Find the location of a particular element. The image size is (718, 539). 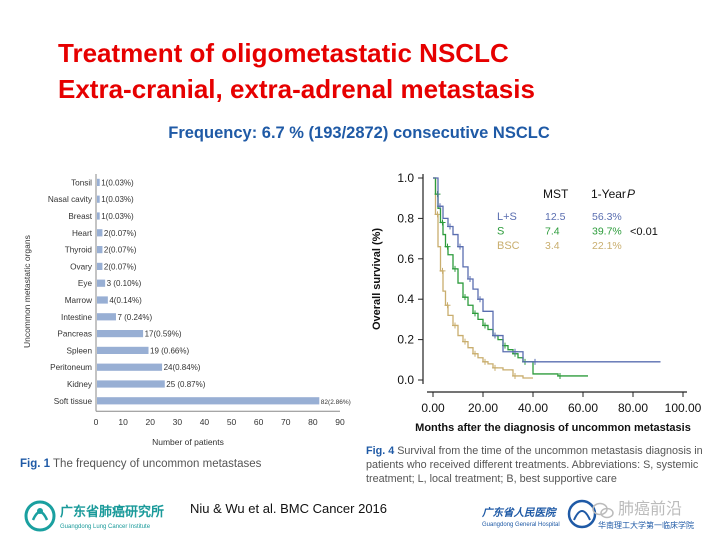

fig1-caption-text: The frequency of uncommon metastases is located at coordinates (157, 464).